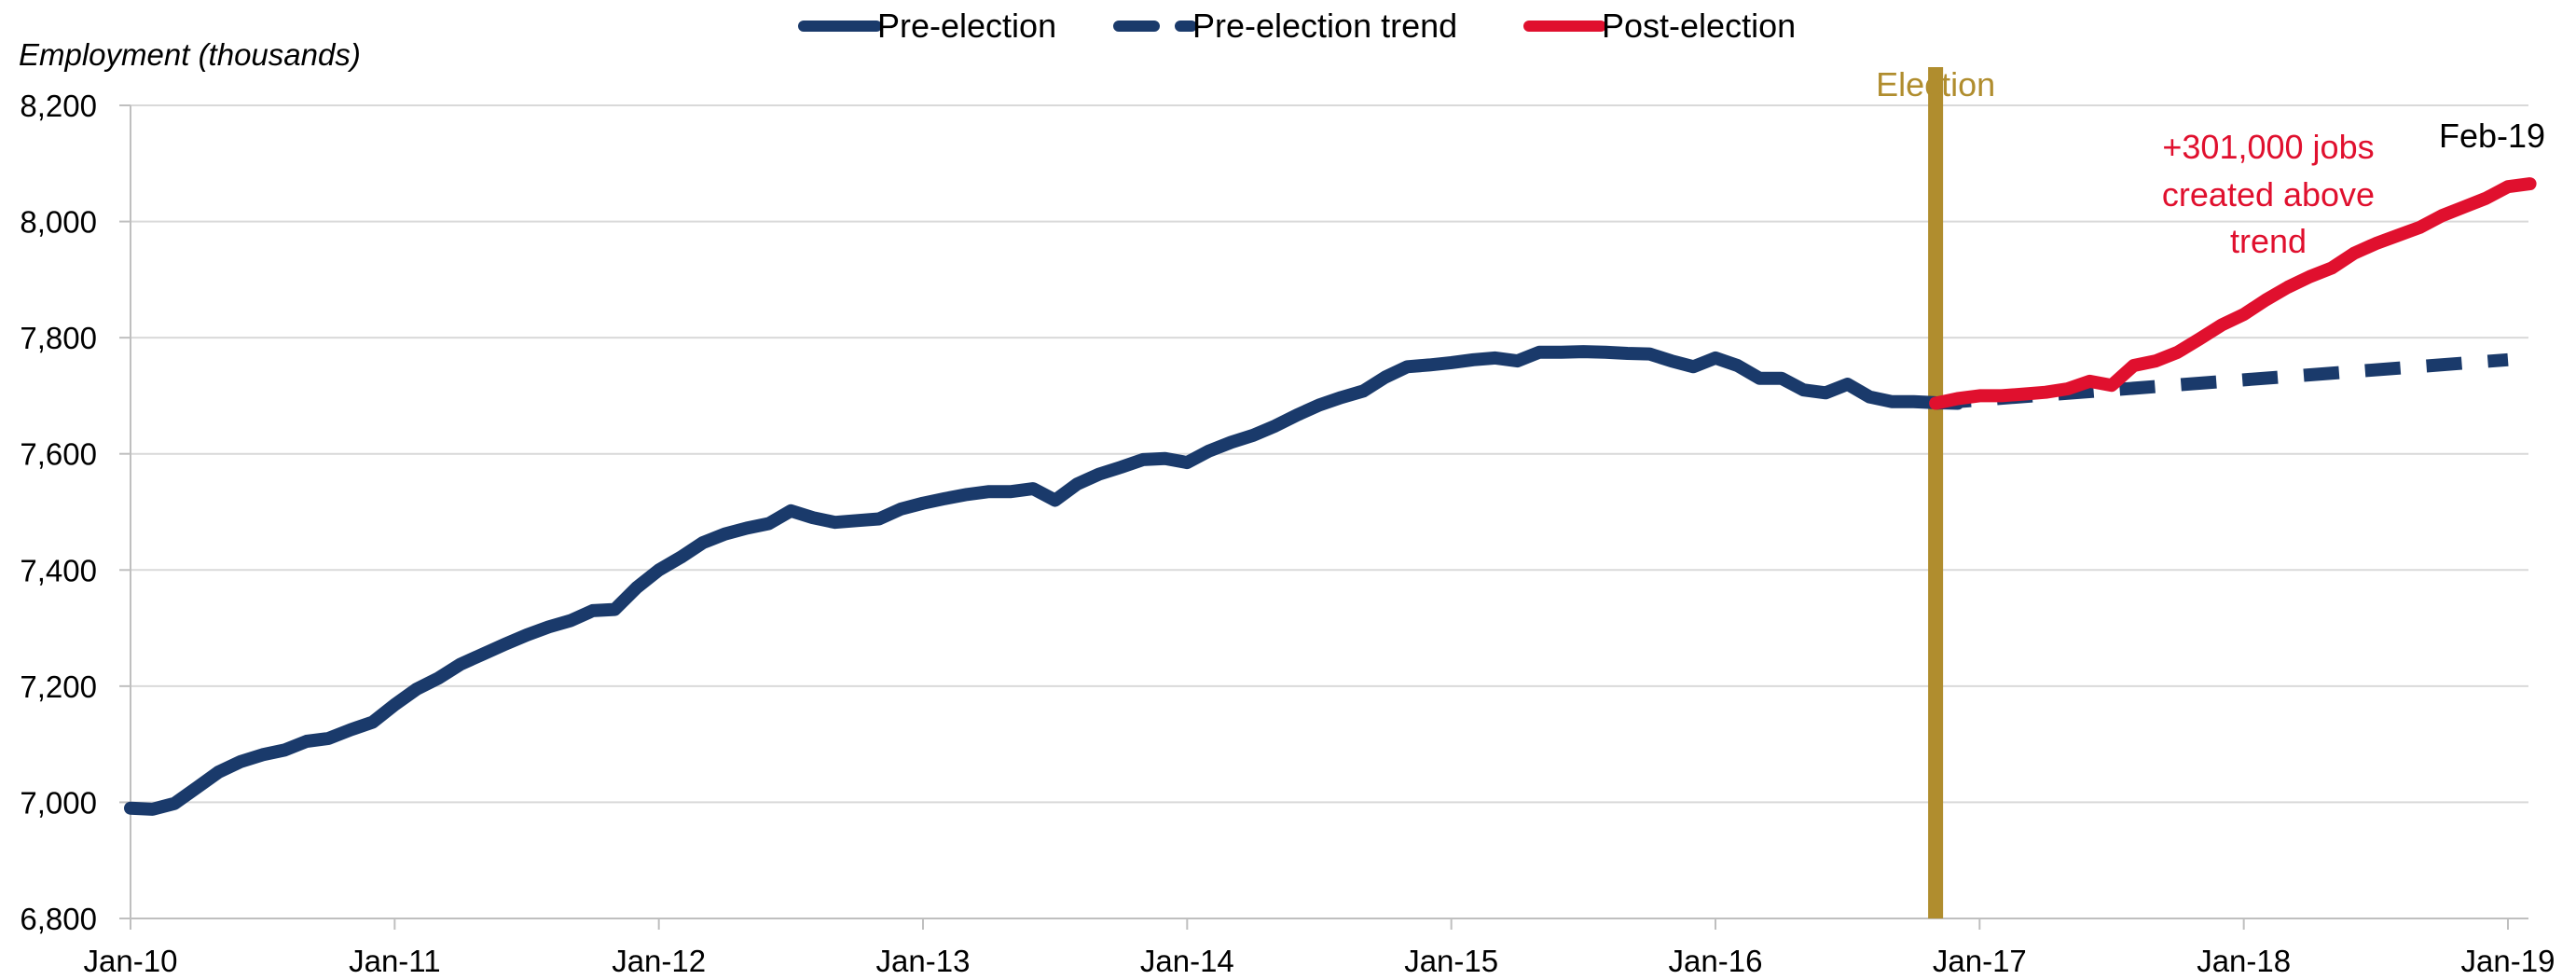 The height and width of the screenshot is (980, 2576). What do you see at coordinates (58, 919) in the screenshot?
I see `y-tick-label: 6,800` at bounding box center [58, 919].